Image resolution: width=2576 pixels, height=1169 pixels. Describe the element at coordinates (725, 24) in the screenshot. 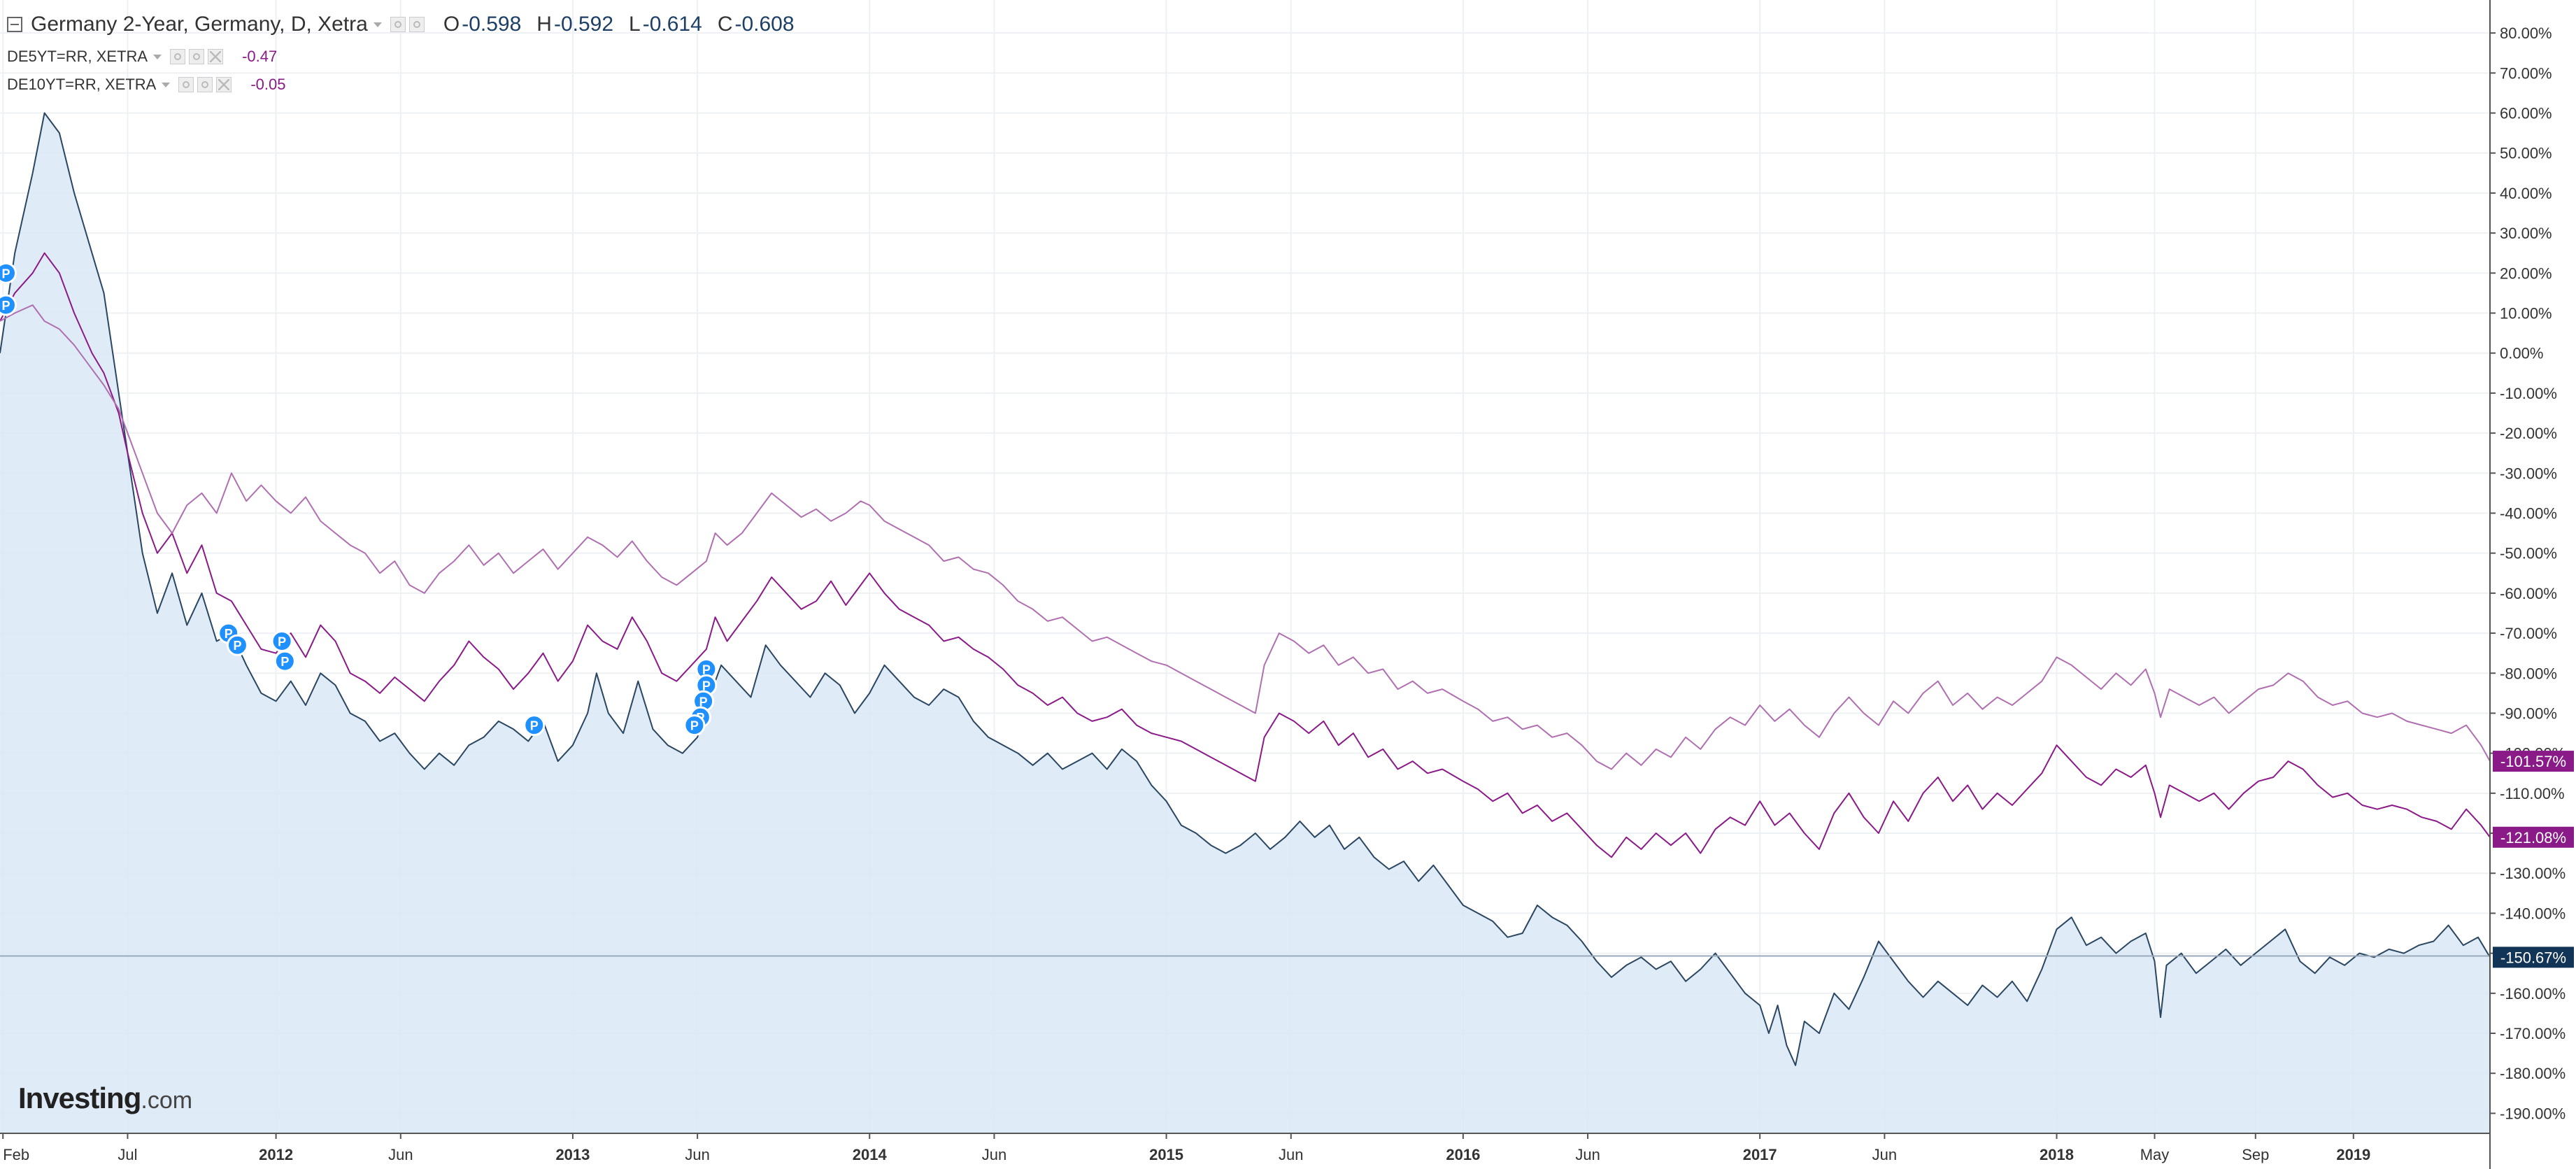

I see `ohlc-close-key: C` at that location.